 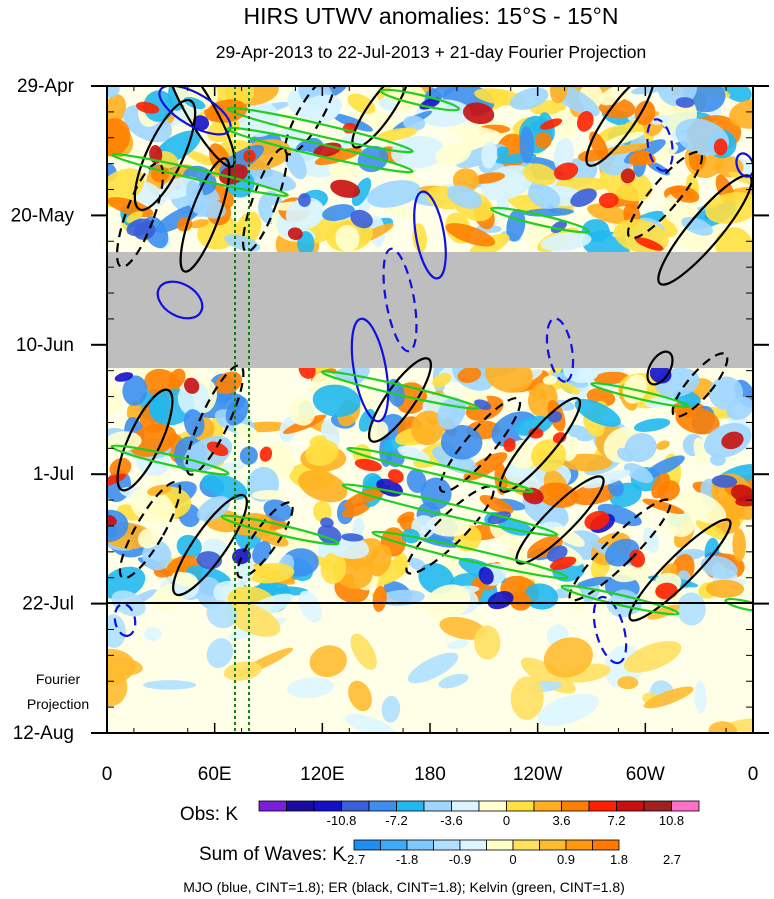 What do you see at coordinates (660, 145) in the screenshot?
I see `contour-mjo` at bounding box center [660, 145].